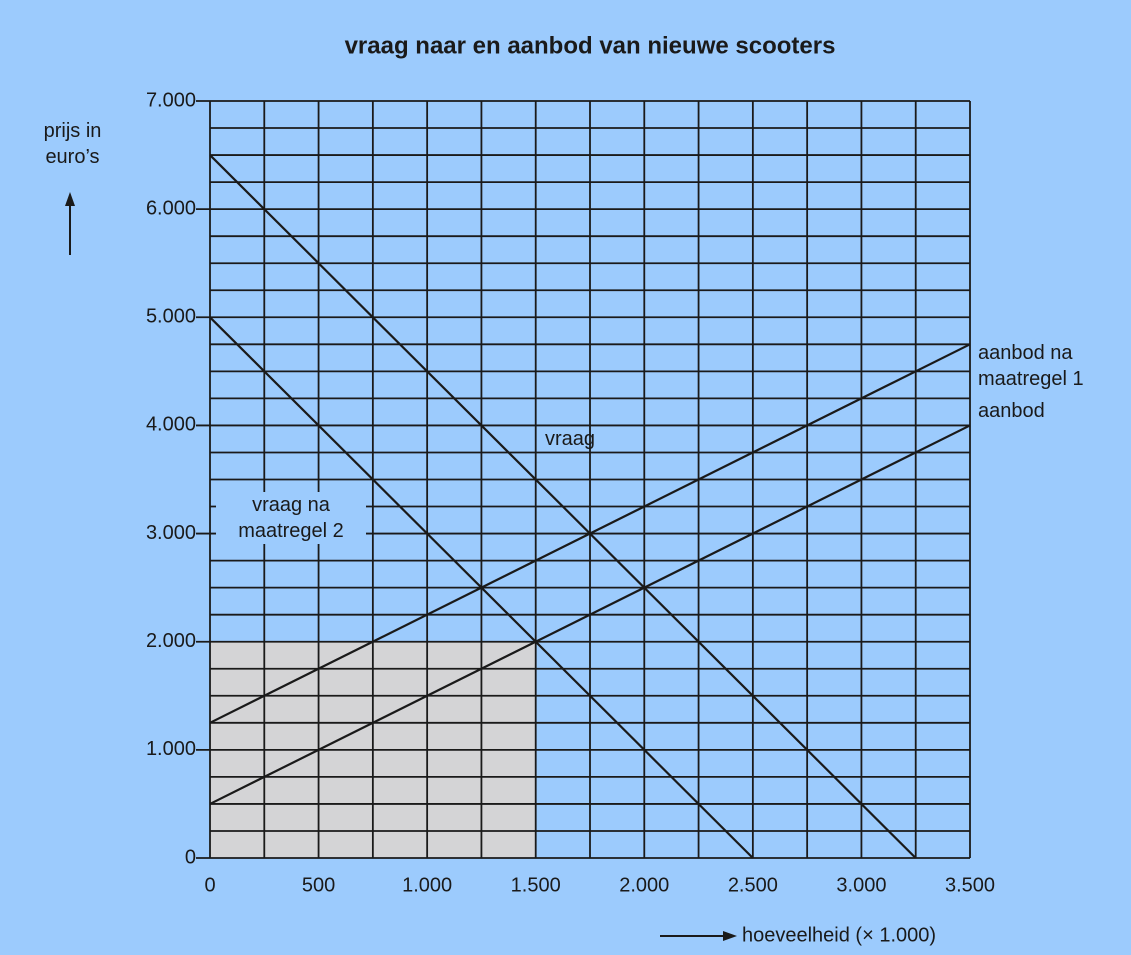 Image resolution: width=1131 pixels, height=955 pixels. What do you see at coordinates (730, 936) in the screenshot?
I see `x-arrow-head` at bounding box center [730, 936].